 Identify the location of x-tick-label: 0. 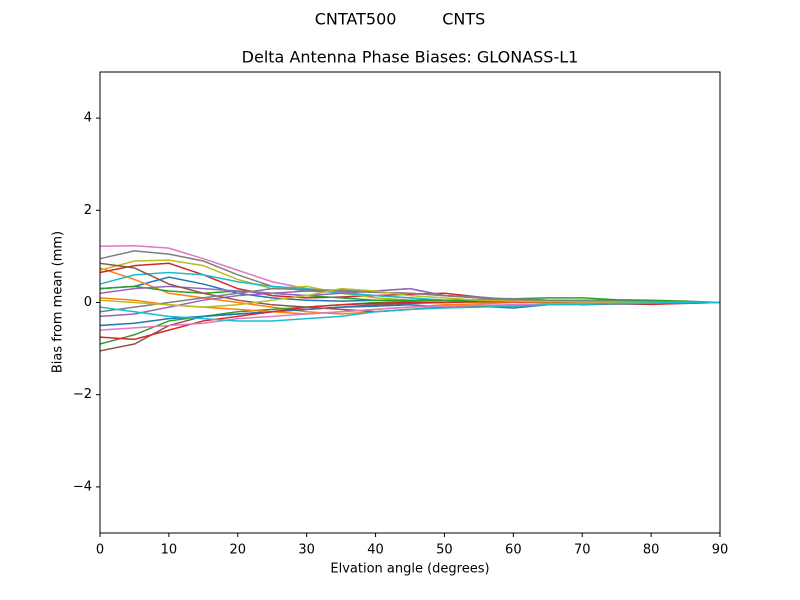
(100, 550).